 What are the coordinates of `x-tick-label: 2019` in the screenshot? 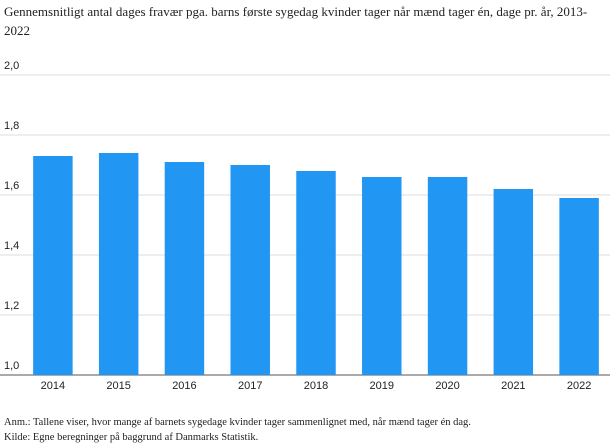 It's located at (382, 386).